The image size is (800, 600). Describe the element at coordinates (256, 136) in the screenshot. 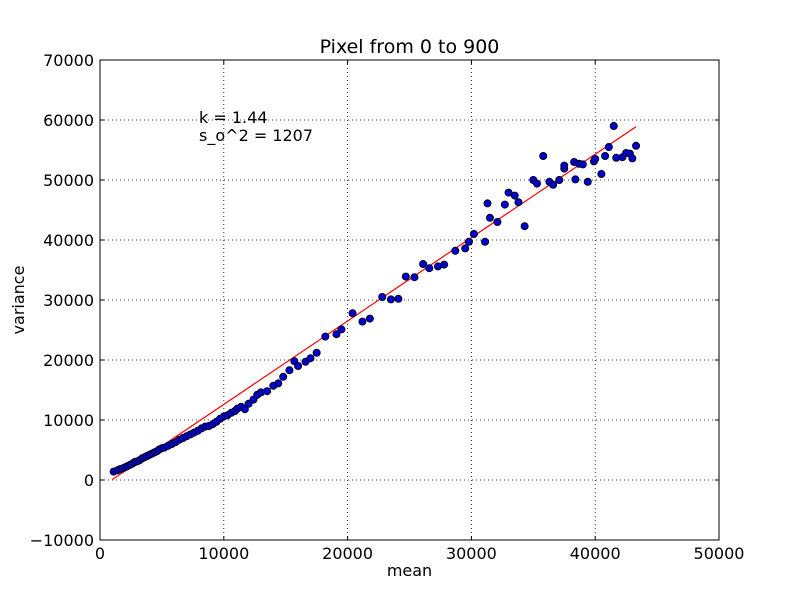

I see `annotation-s0-squared: s_o^2 = 1207` at that location.